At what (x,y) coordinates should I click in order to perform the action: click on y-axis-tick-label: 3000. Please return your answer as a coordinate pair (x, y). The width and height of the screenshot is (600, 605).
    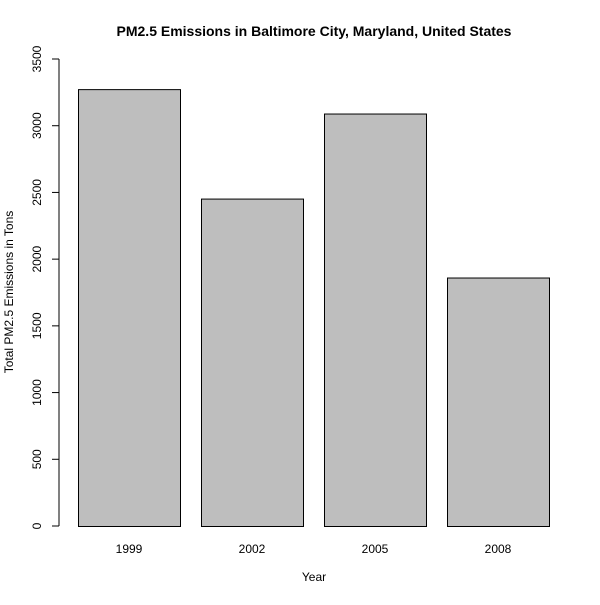
    Looking at the image, I should click on (37, 125).